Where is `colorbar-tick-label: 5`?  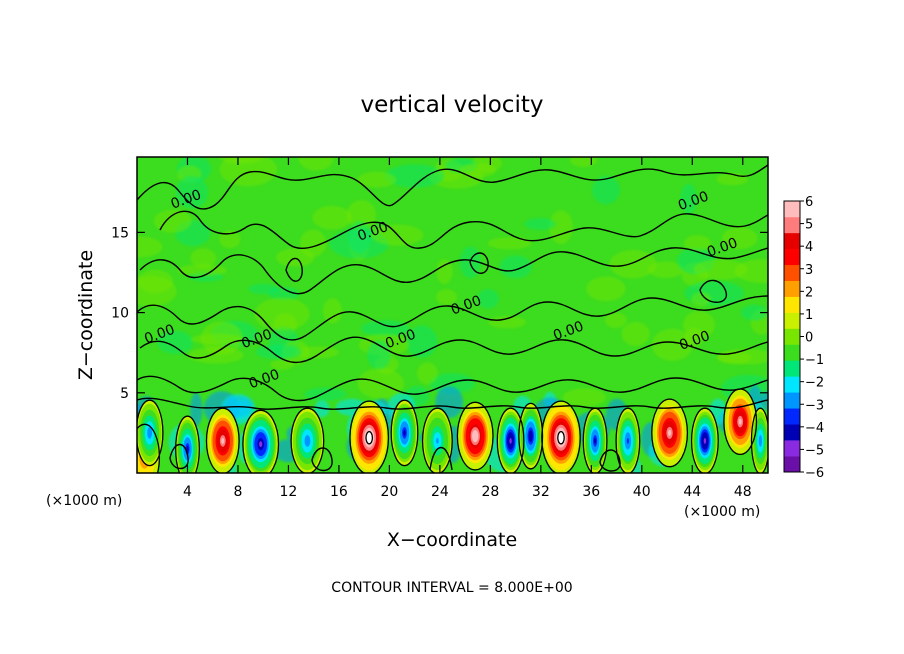
colorbar-tick-label: 5 is located at coordinates (809, 225).